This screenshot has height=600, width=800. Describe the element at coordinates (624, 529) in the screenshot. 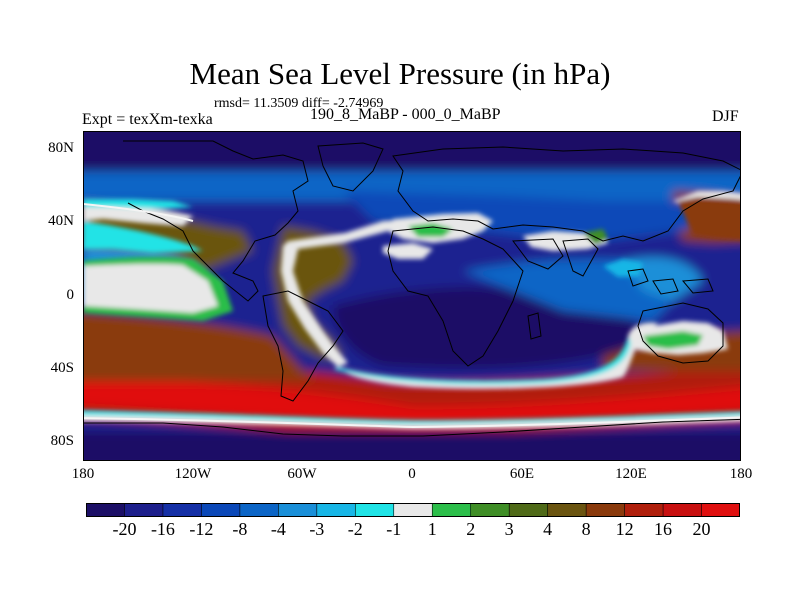

I see `colorbar-label: 12` at that location.